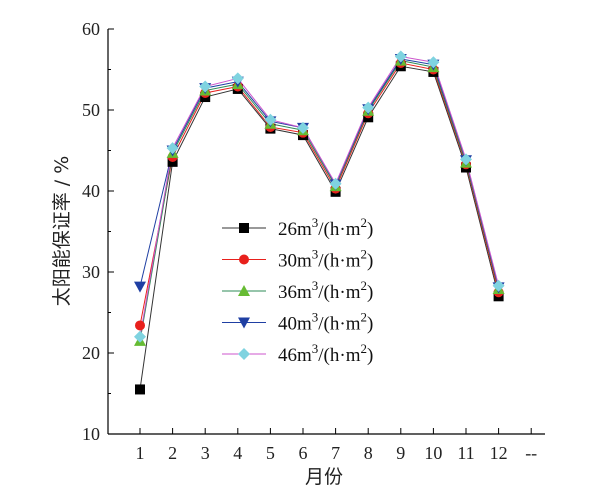  I want to click on legend-item: 40m3/(h·m2), so click(297, 322).